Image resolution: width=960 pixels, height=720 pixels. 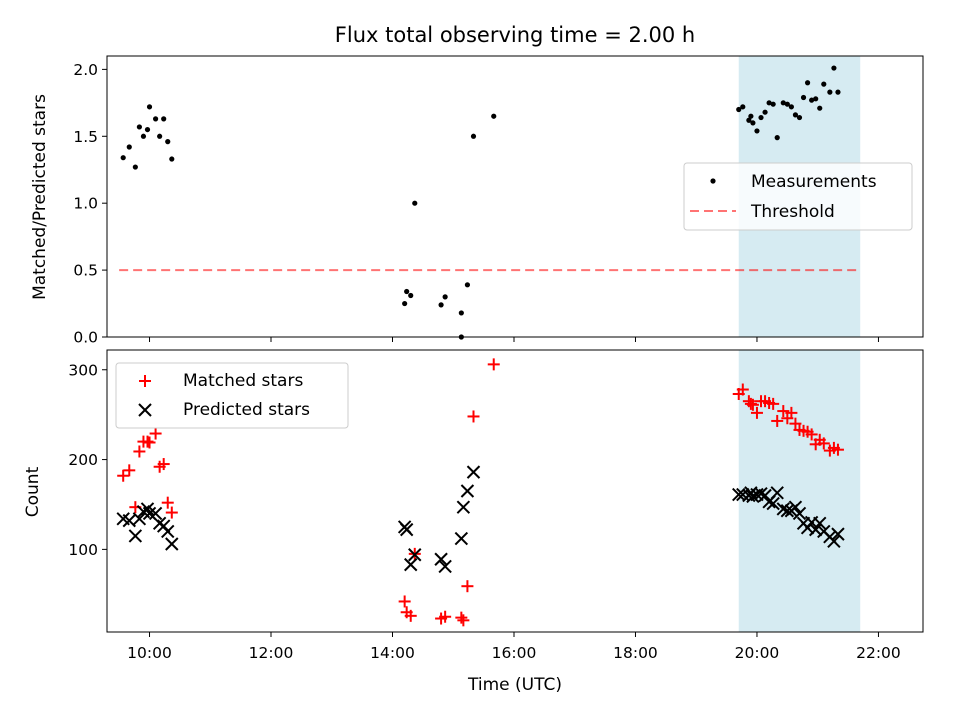 What do you see at coordinates (145, 410) in the screenshot?
I see `legend-predicted-marker` at bounding box center [145, 410].